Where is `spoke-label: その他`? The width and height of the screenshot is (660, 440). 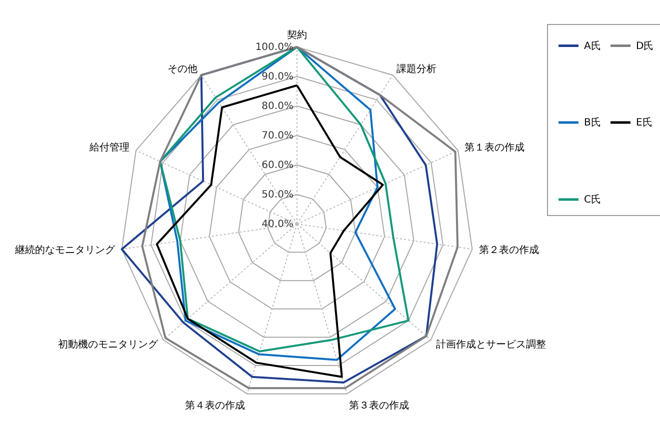
spoke-label: その他 is located at coordinates (182, 69).